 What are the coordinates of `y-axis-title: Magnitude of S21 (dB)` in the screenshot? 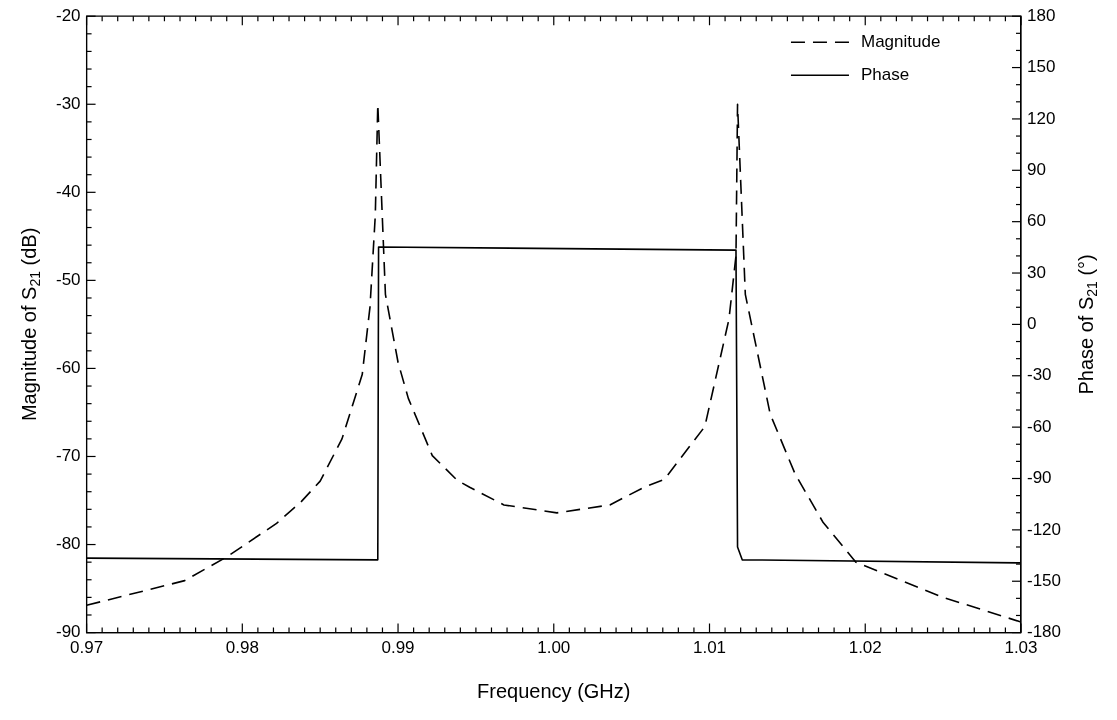 It's located at (30, 324).